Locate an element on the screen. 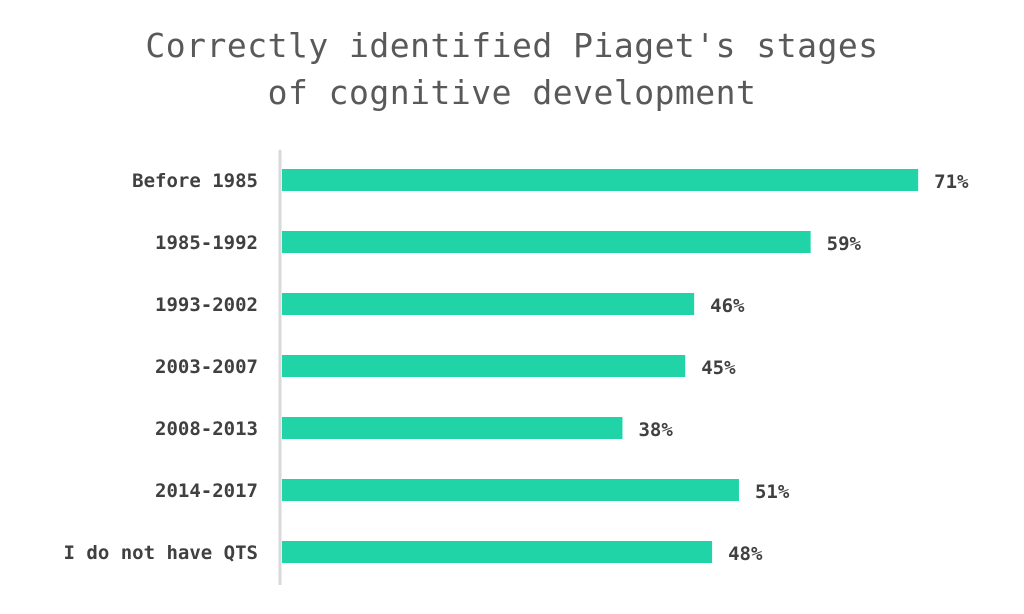 This screenshot has height=614, width=1024. category-label: 1993-2002 is located at coordinates (206, 305).